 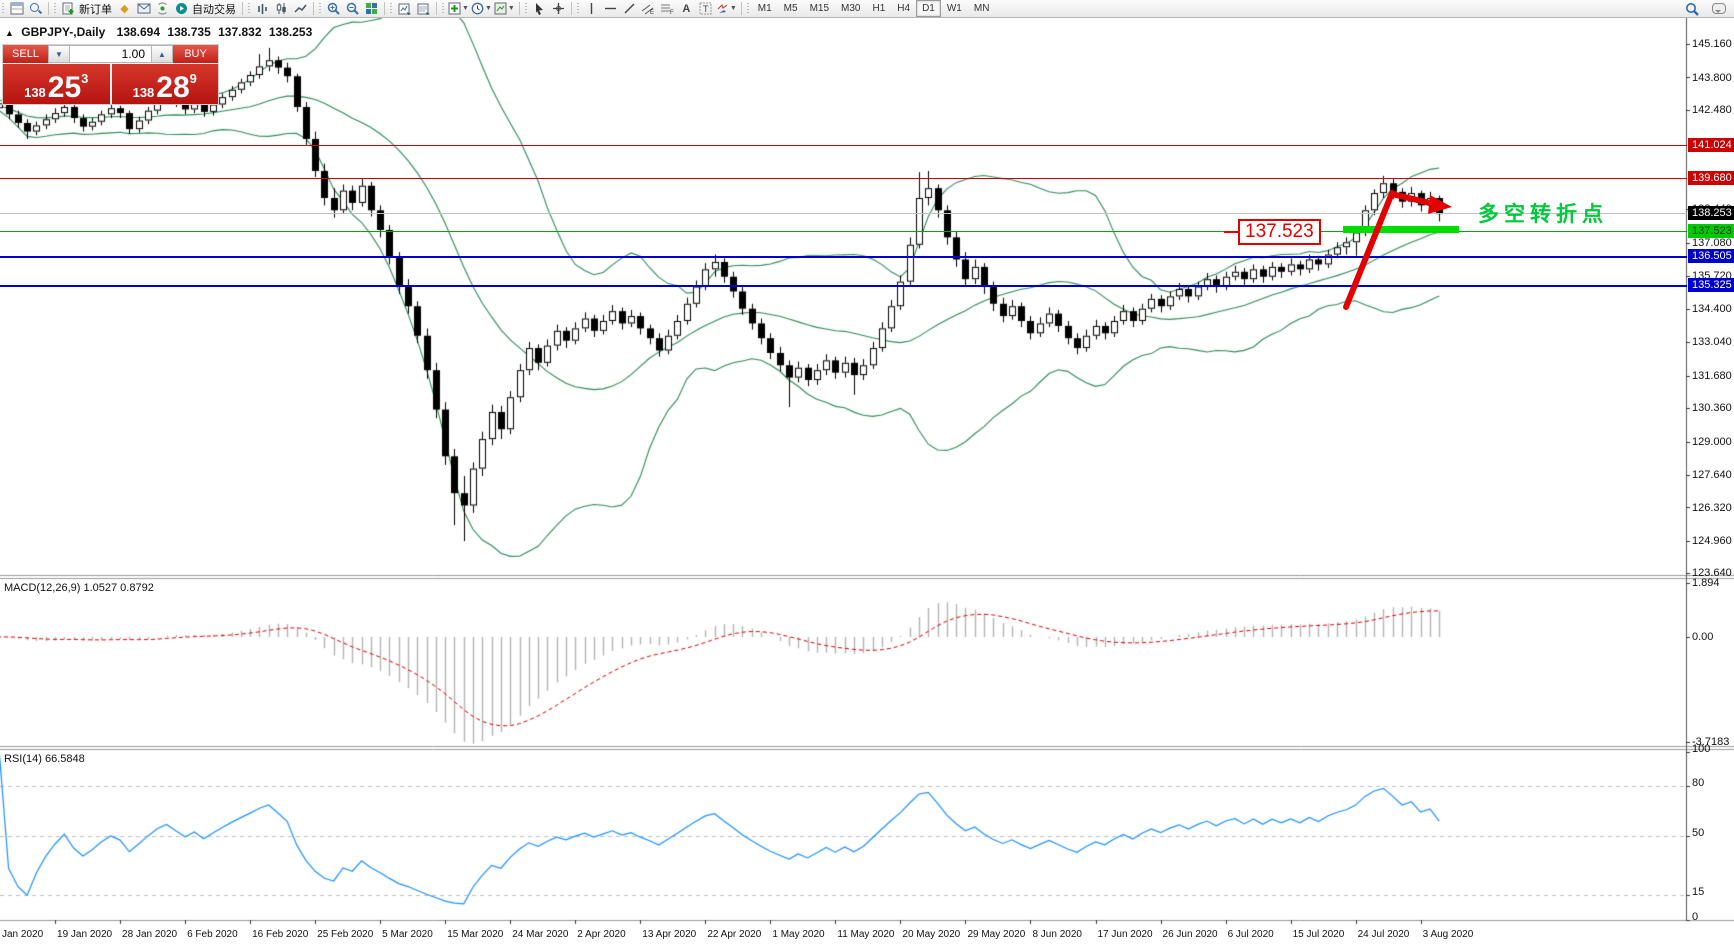 I want to click on buy-price-button: 138 28 9, so click(x=164, y=84).